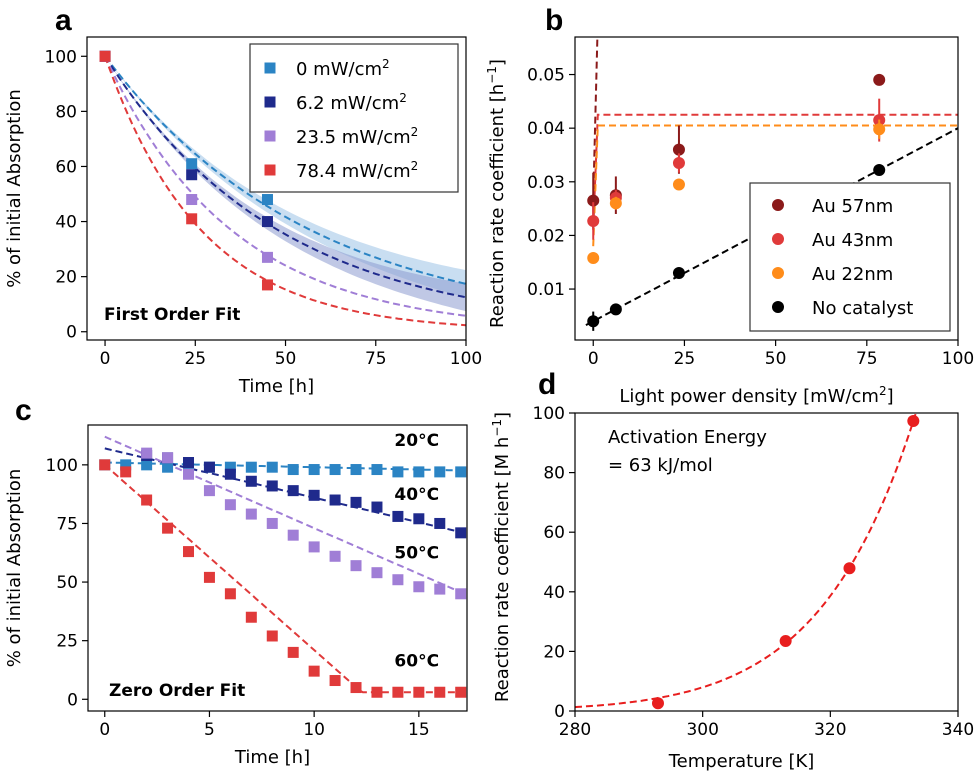 This screenshot has height=782, width=979. What do you see at coordinates (466, 359) in the screenshot?
I see `x-tick-label: 100` at bounding box center [466, 359].